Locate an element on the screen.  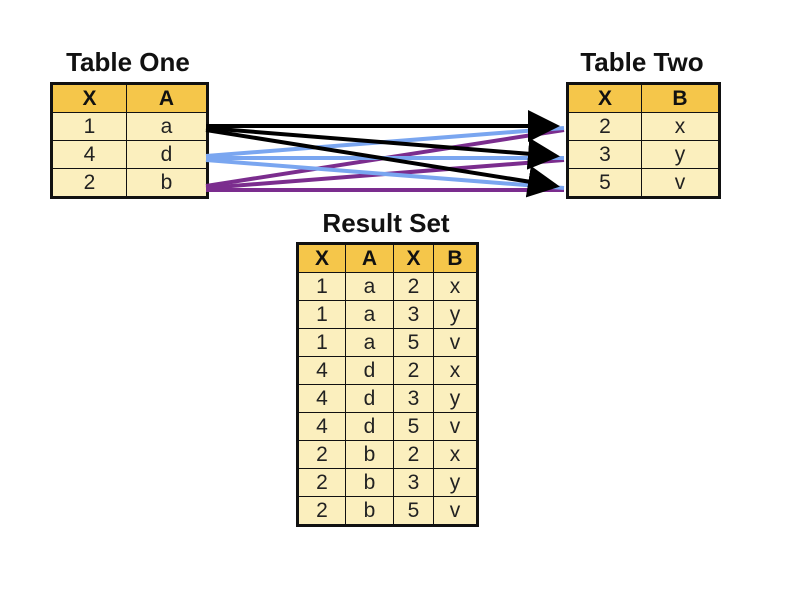
table-one-header-row: X A is located at coordinates (129, 98).